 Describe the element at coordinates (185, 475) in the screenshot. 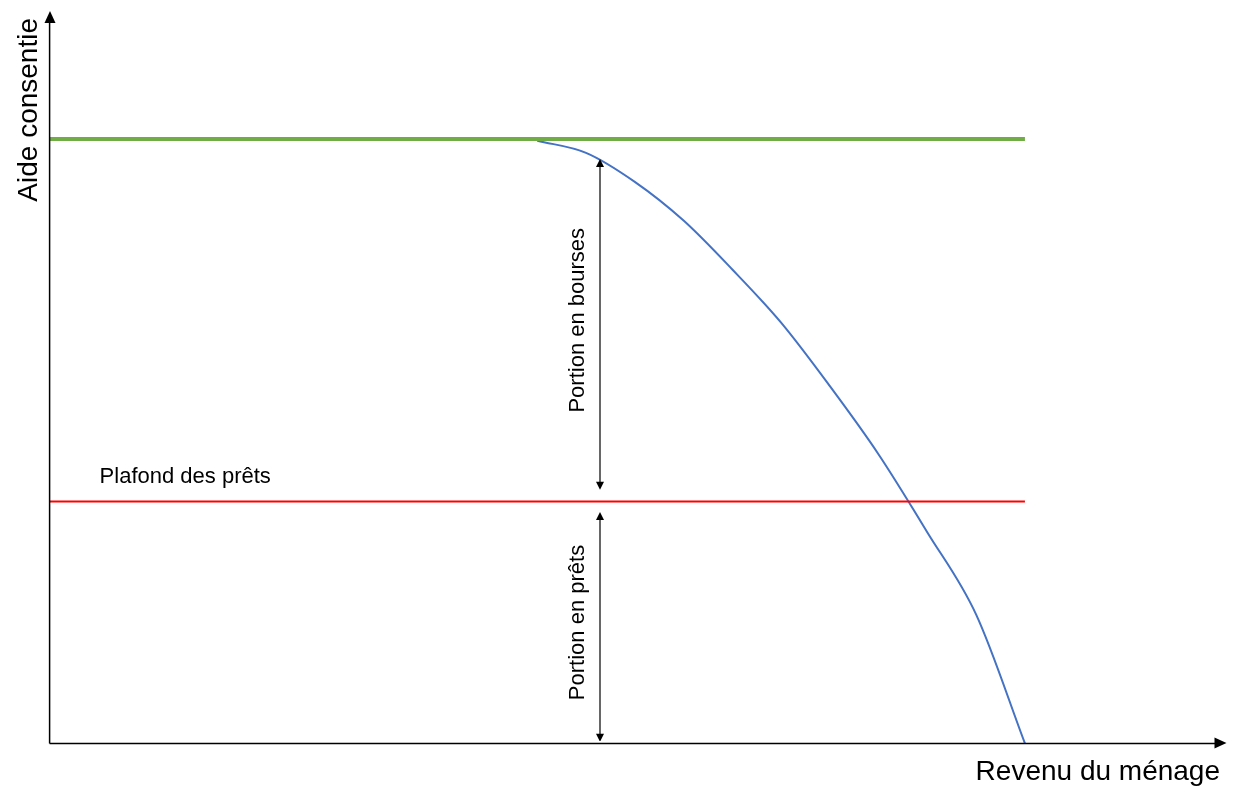

I see `ref-line-label: Plafond des prêts` at that location.